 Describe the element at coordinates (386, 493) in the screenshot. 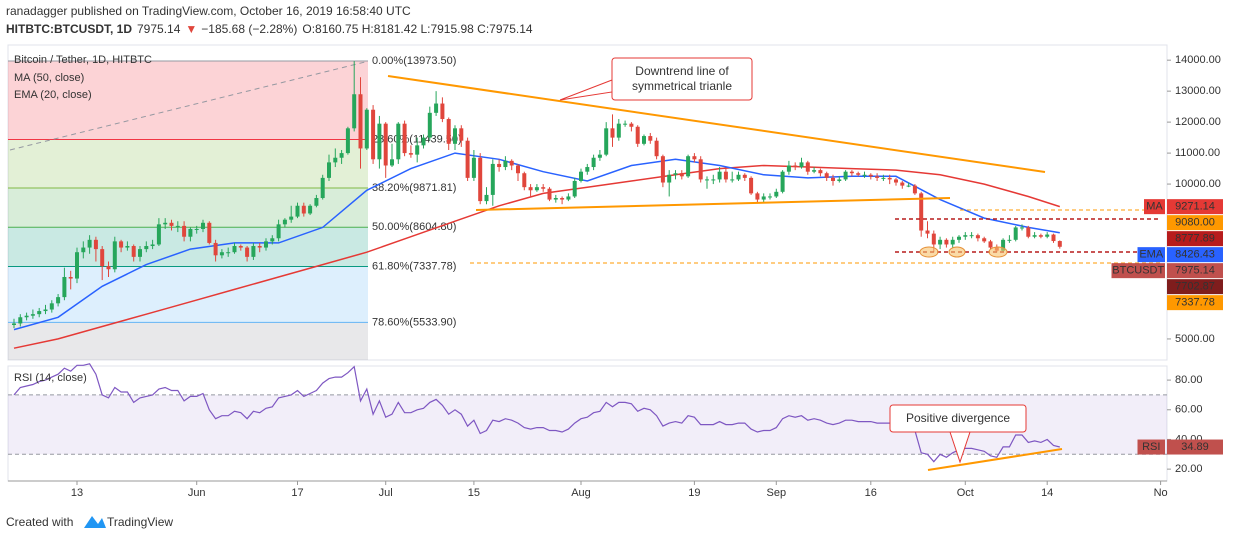

I see `x-tick-label: Jul` at that location.